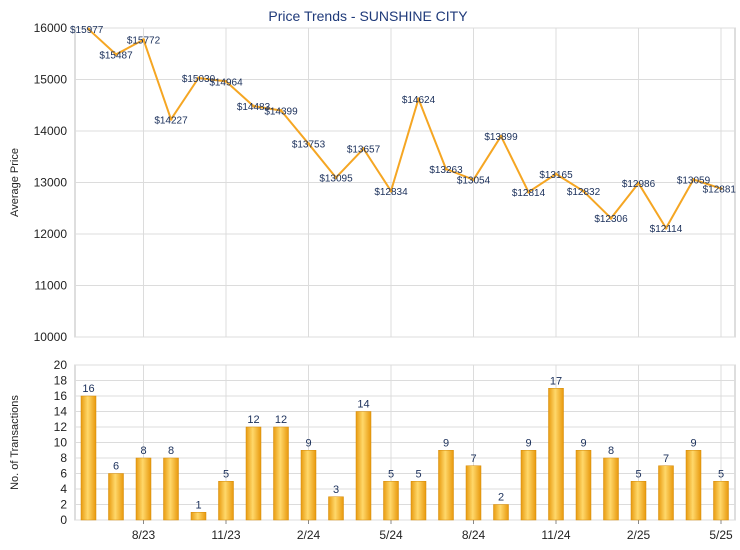 This screenshot has width=740, height=550. I want to click on data-label: $14227, so click(171, 120).